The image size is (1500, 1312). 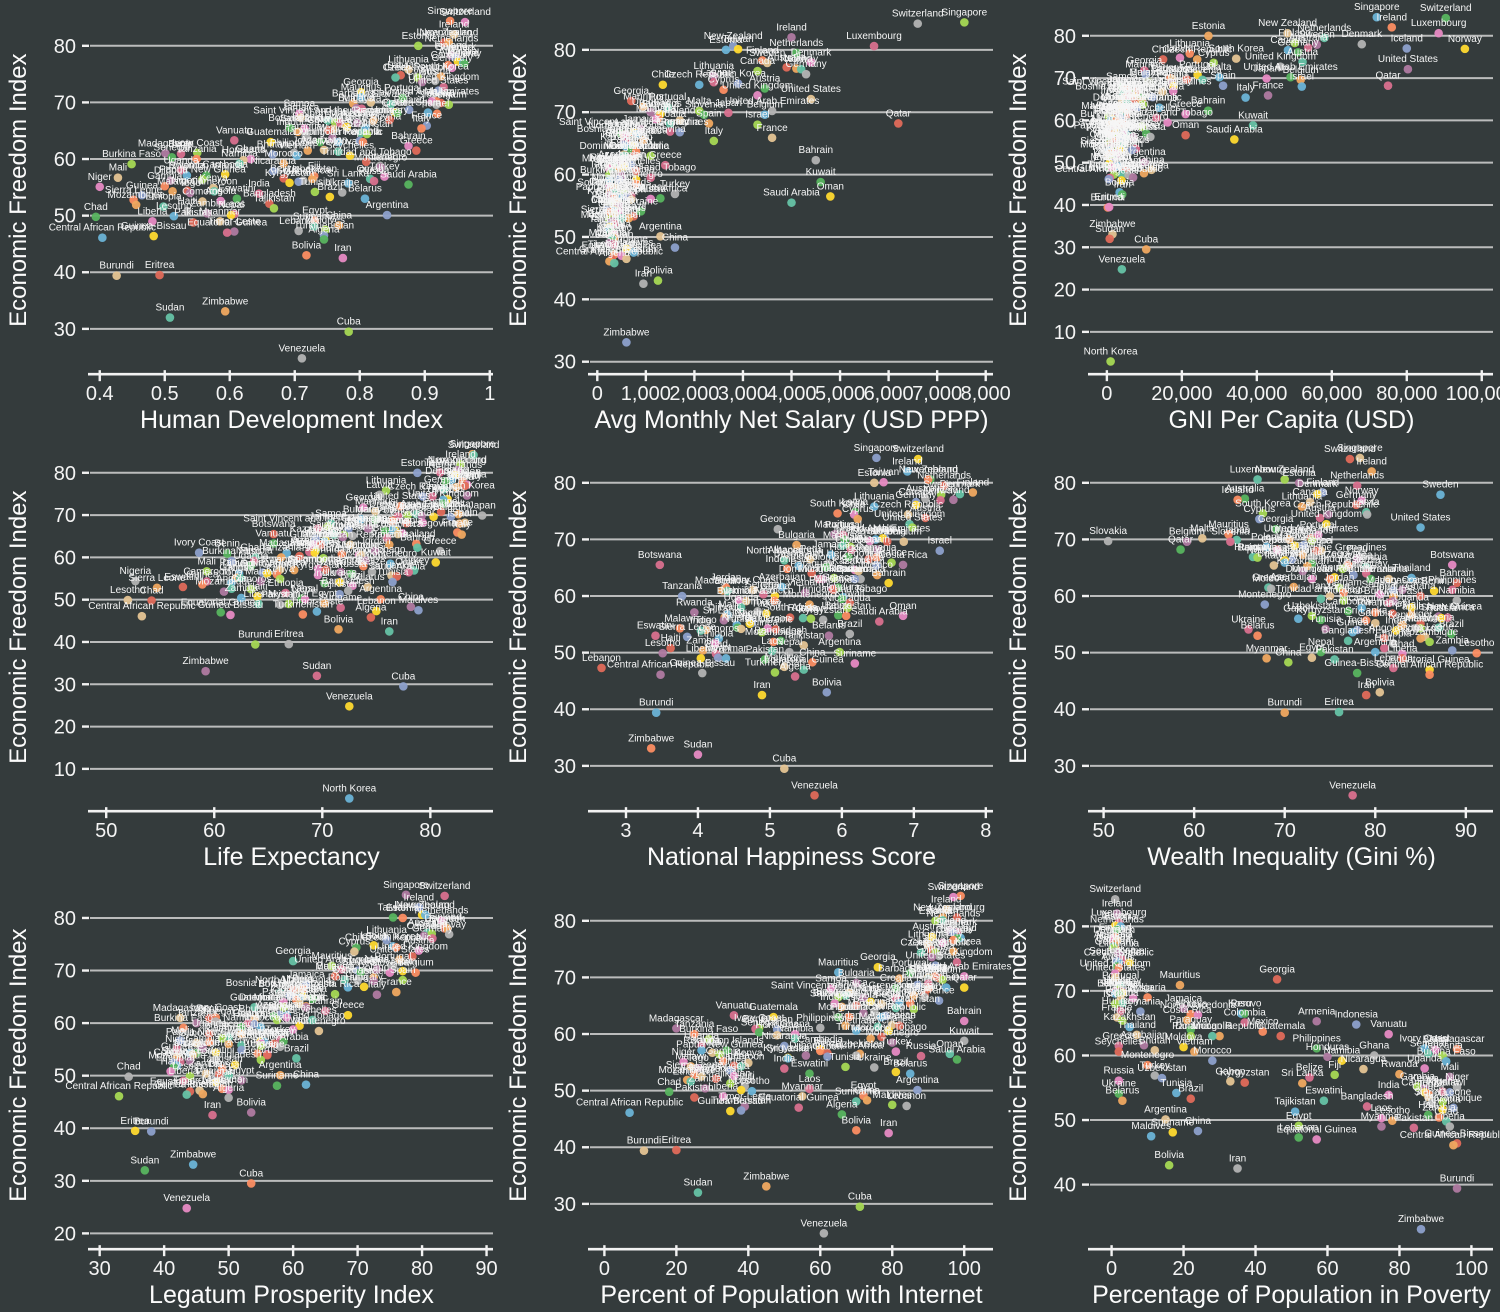 What do you see at coordinates (565, 113) in the screenshot?
I see `y-tick-label: 70` at bounding box center [565, 113].